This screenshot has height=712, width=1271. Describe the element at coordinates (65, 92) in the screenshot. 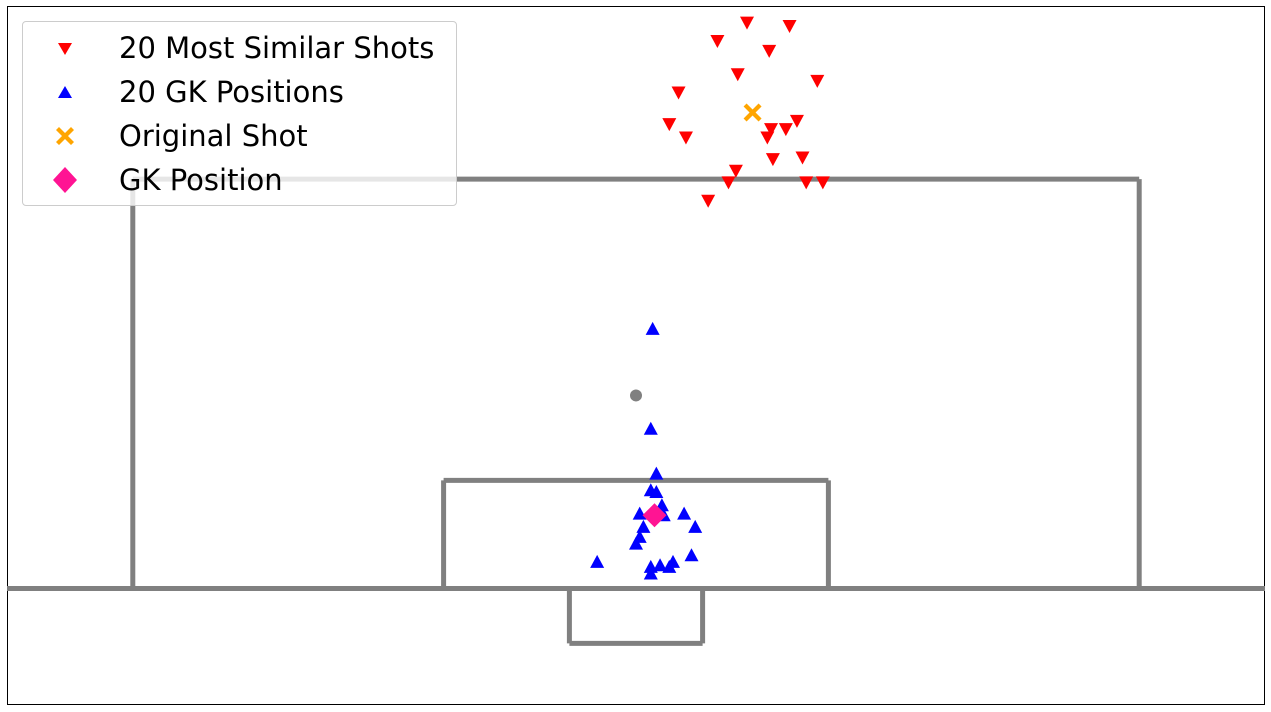

I see `triangle-up-icon` at that location.